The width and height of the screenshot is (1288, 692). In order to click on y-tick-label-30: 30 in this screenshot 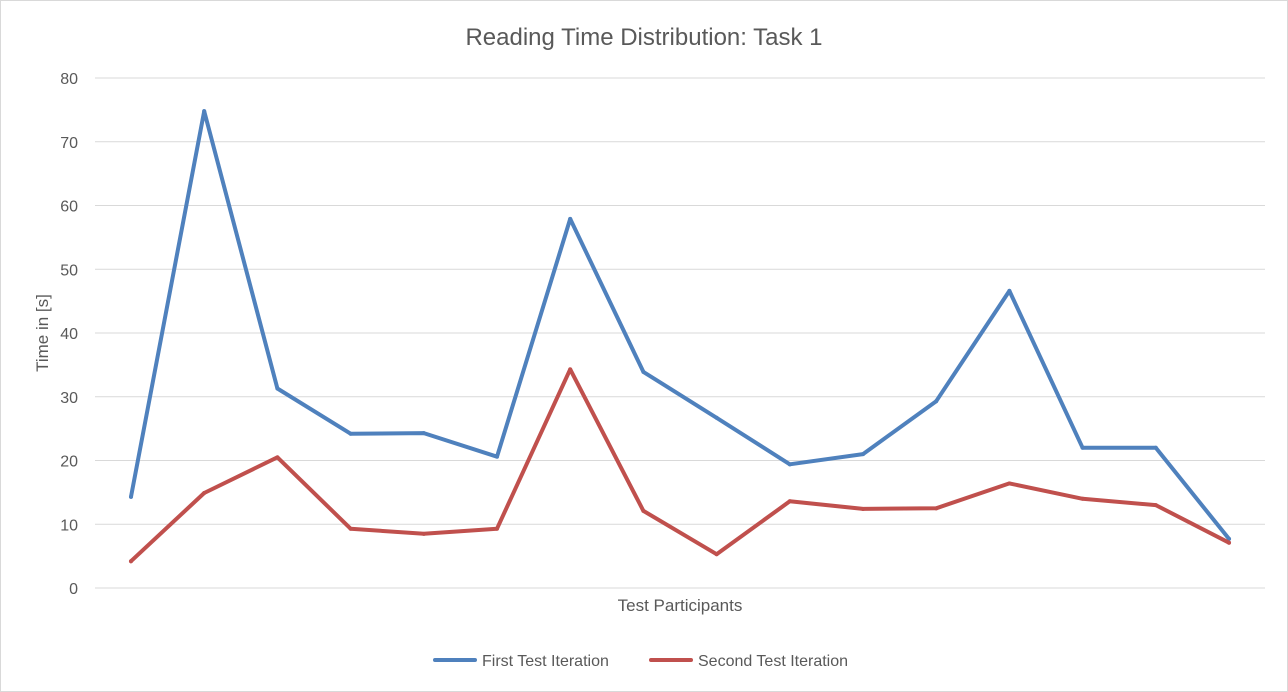, I will do `click(69, 398)`.